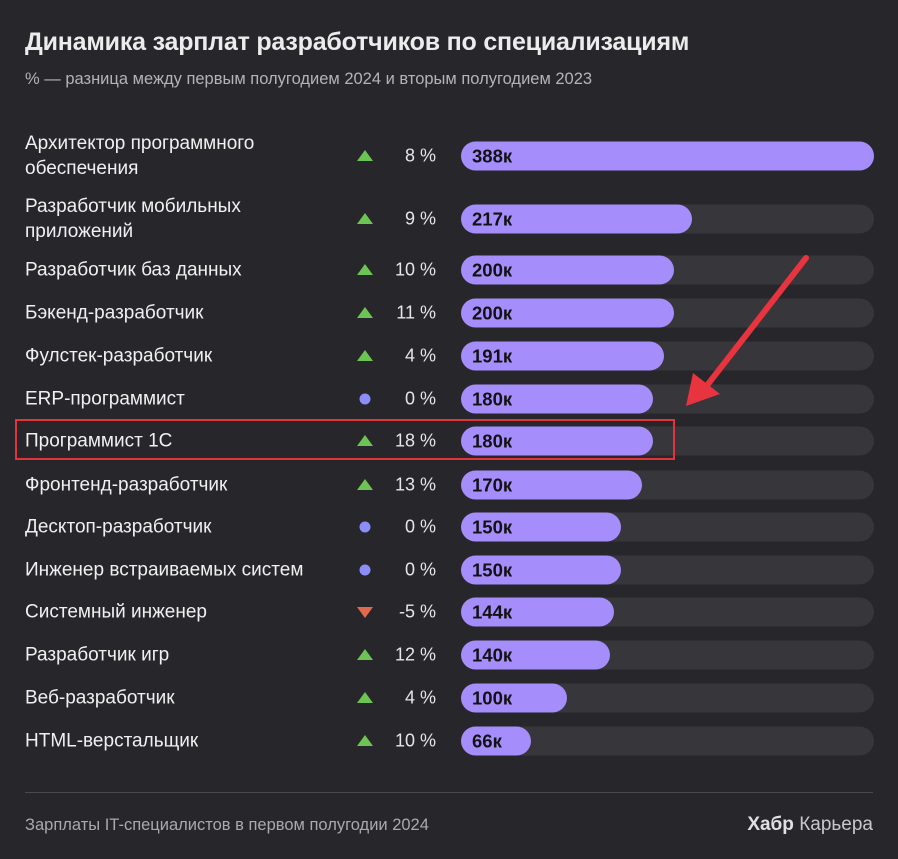  Describe the element at coordinates (100, 698) in the screenshot. I see `row-label: Веб-разработчик` at that location.